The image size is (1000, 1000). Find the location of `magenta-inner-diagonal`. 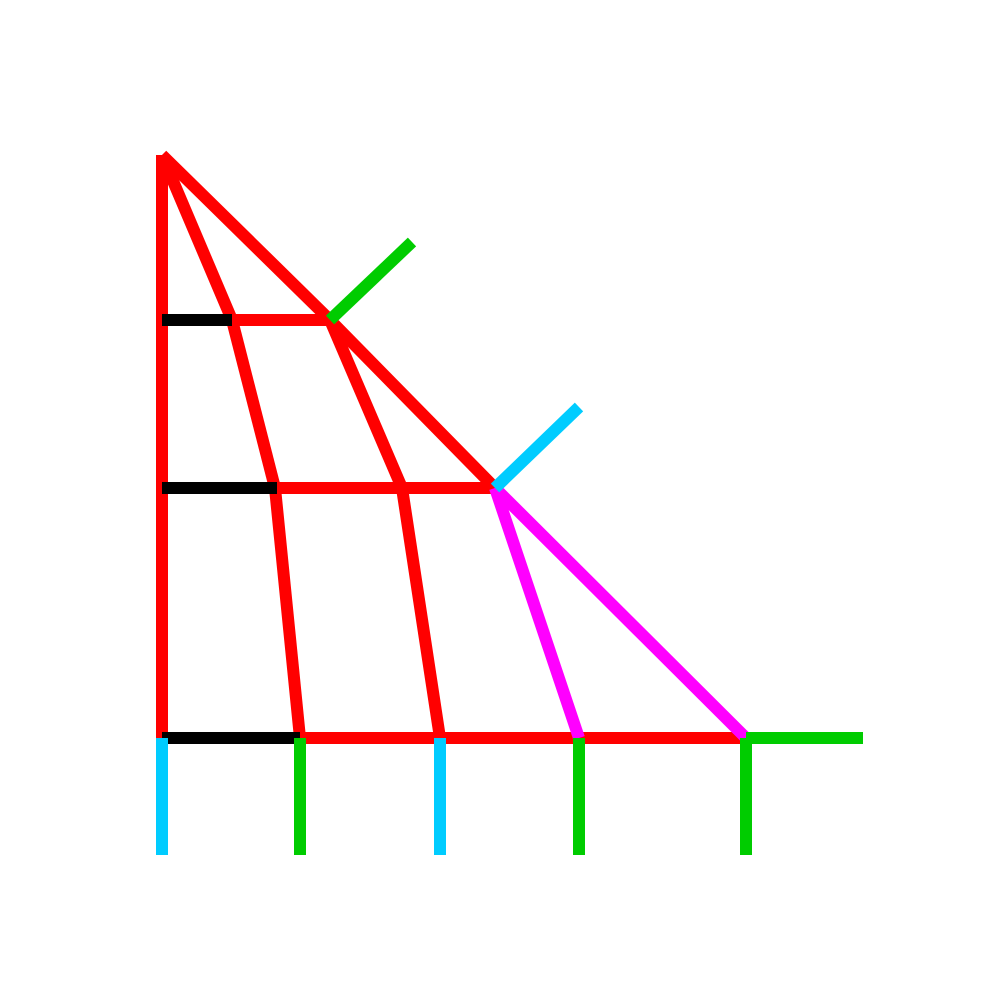

magenta-inner-diagonal is located at coordinates (537, 613).